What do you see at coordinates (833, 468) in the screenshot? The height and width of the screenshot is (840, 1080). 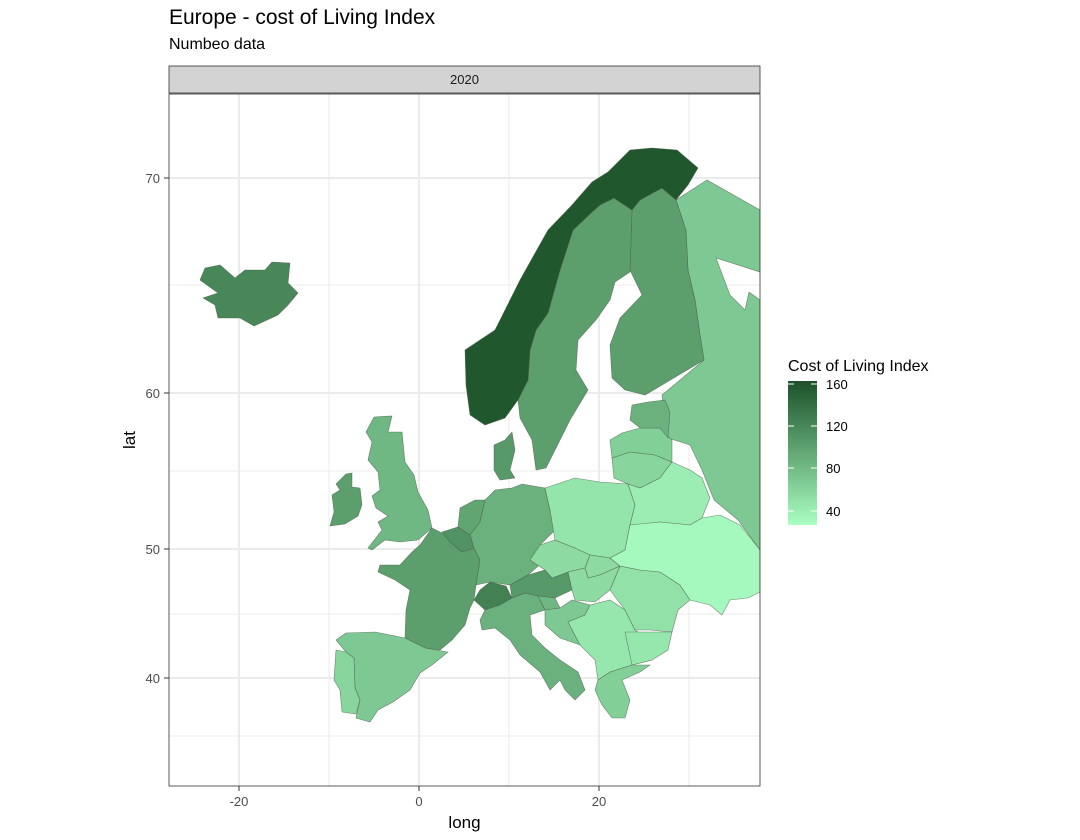 I see `legend-label: 80` at bounding box center [833, 468].